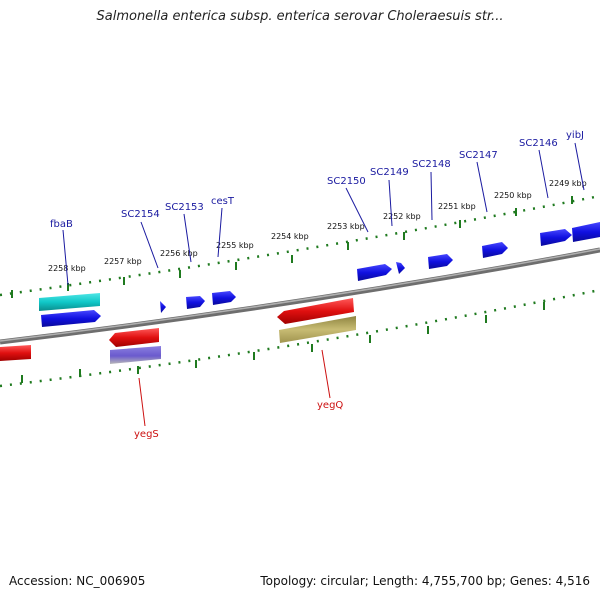  Describe the element at coordinates (402, 216) in the screenshot. I see `axis-label: 2252 kbp` at that location.